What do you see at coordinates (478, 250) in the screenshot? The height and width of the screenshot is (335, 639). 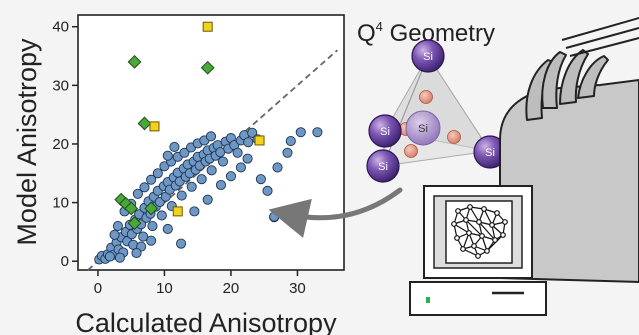 I see `computer-illustration` at bounding box center [478, 250].